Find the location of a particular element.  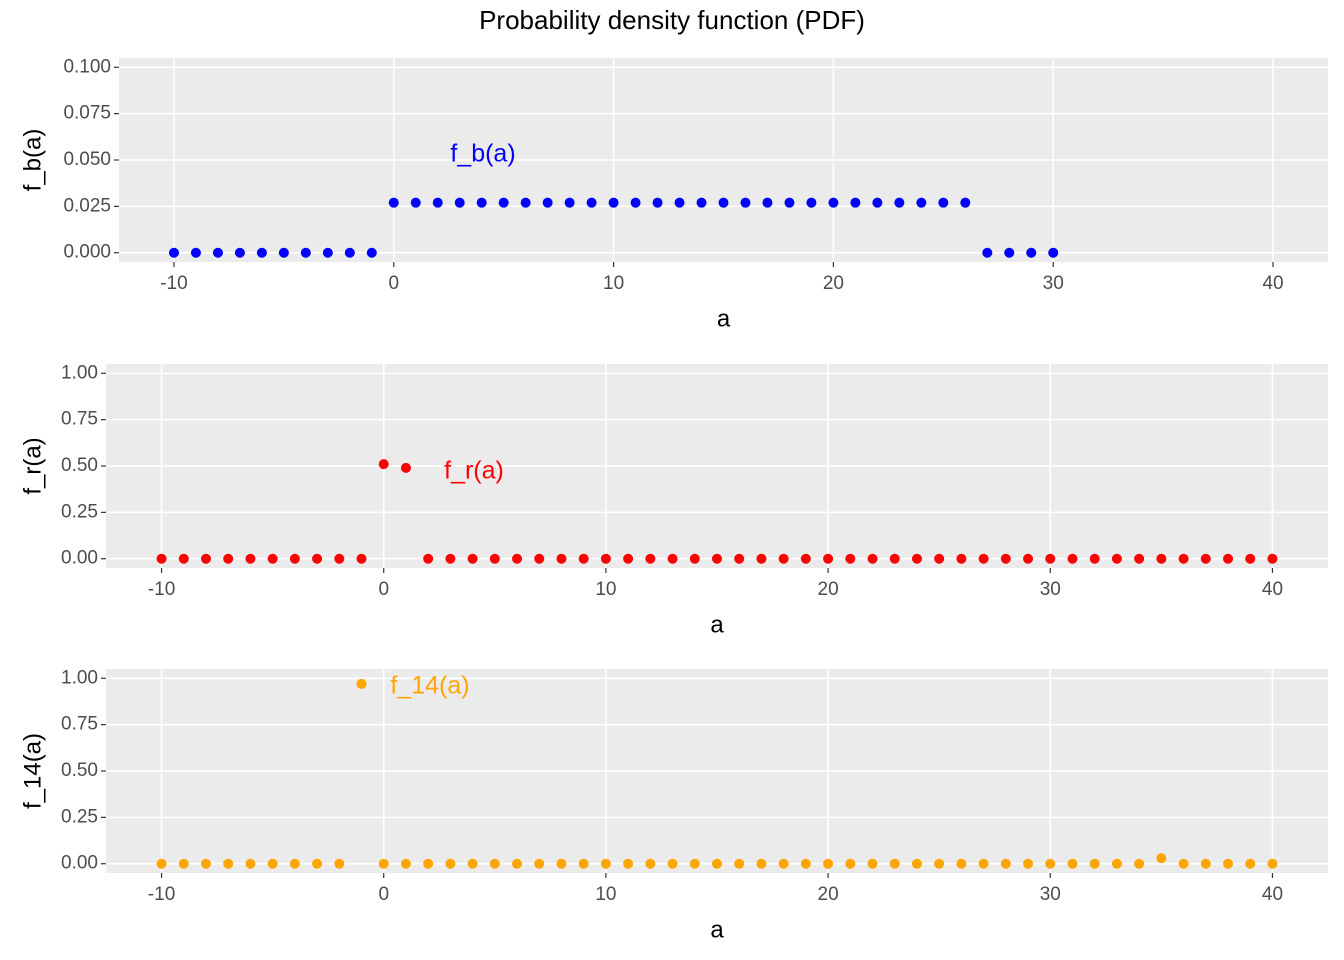

y-tick-label: 1.00 is located at coordinates (79, 372).